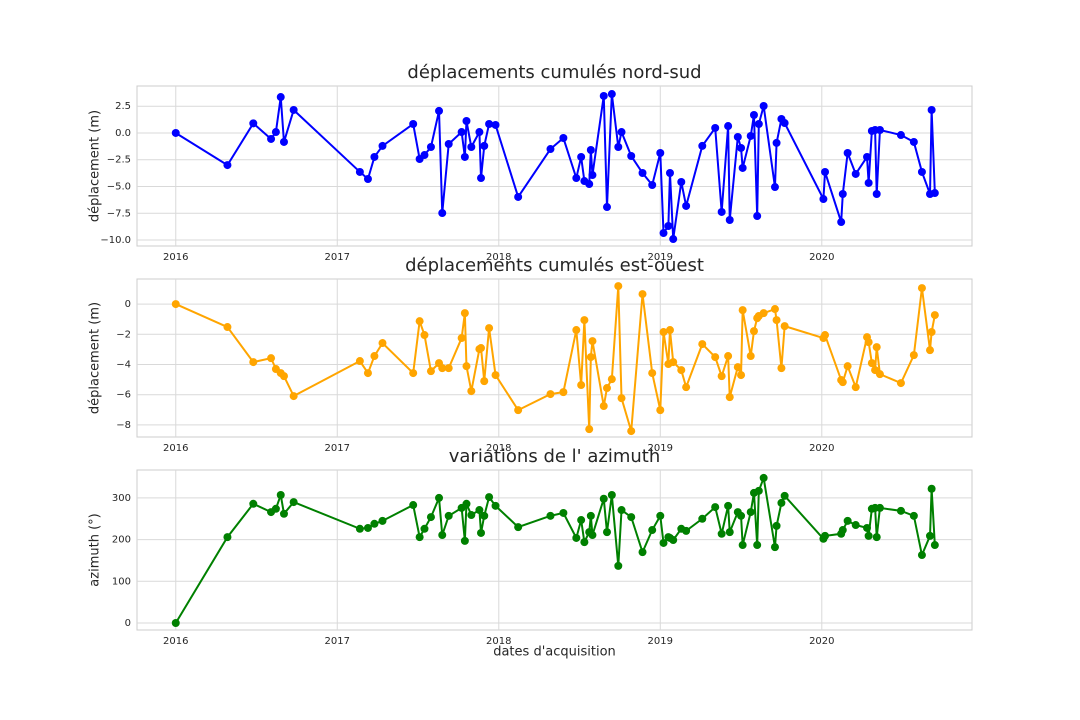 This screenshot has width=1080, height=720. I want to click on y-tick-label: 0, so click(128, 623).